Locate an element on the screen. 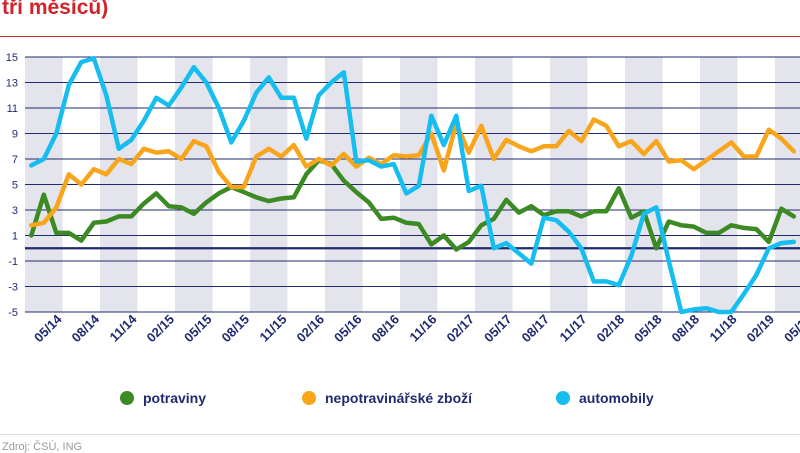 Image resolution: width=800 pixels, height=453 pixels. x-tick-label: 05/19 is located at coordinates (790, 329).